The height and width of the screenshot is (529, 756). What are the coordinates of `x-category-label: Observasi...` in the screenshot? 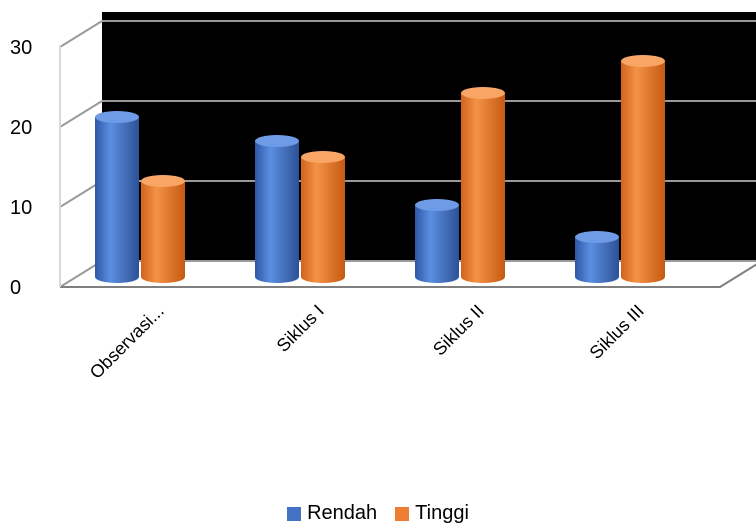 It's located at (127, 342).